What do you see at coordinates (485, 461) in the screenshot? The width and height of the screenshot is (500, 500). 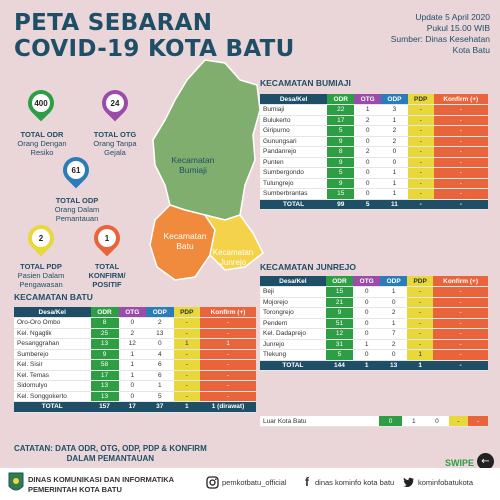 I see `arrow-left-icon: ←` at bounding box center [485, 461].